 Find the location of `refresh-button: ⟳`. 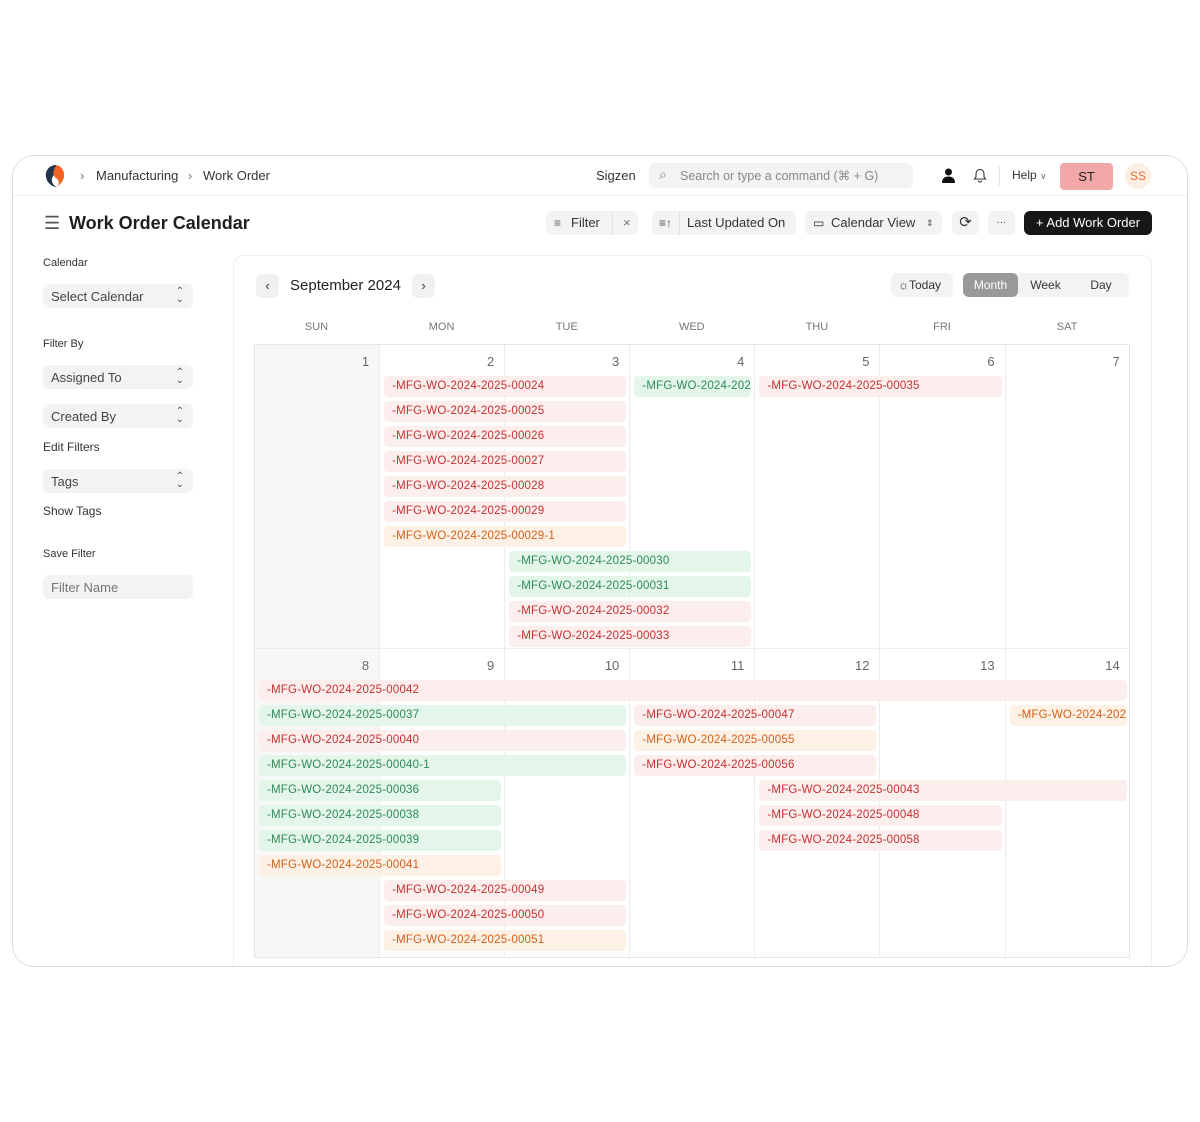

refresh-button: ⟳ is located at coordinates (965, 223).